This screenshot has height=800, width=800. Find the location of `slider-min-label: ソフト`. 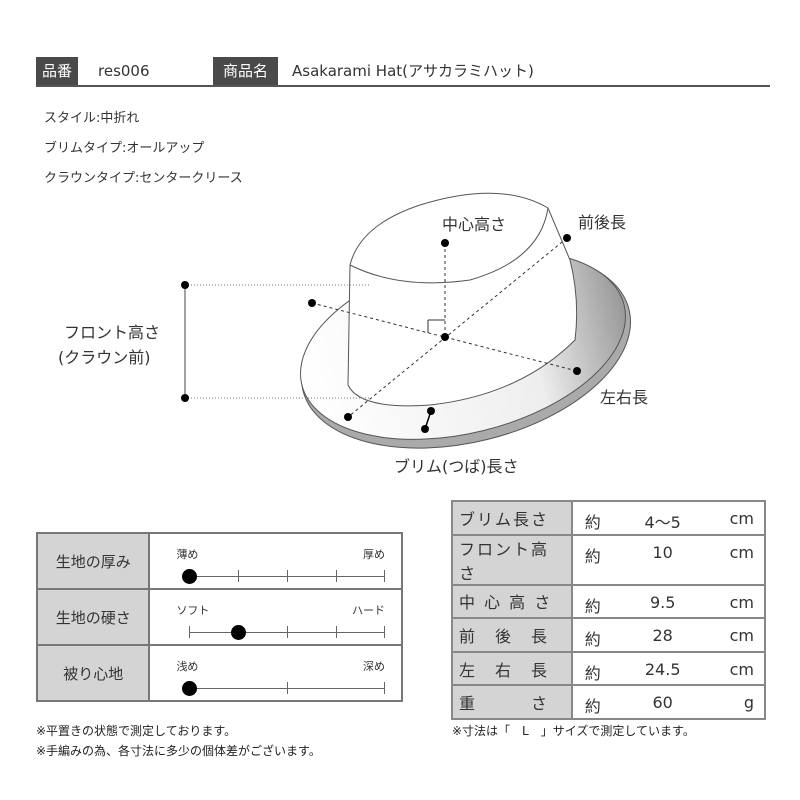

slider-min-label: ソフト is located at coordinates (193, 610).